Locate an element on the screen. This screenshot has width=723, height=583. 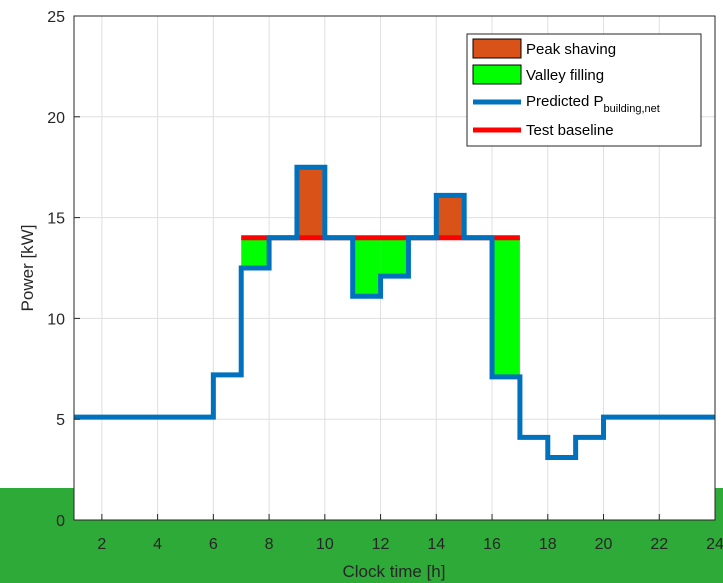
legend-predicted-label: Predicted Pbuilding,net is located at coordinates (593, 104).